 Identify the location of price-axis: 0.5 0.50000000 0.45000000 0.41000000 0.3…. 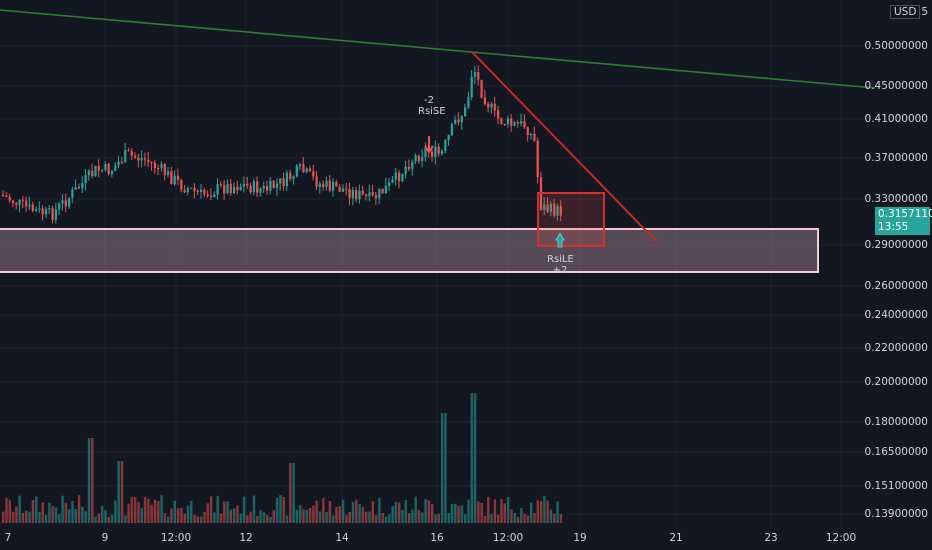
(898, 264).